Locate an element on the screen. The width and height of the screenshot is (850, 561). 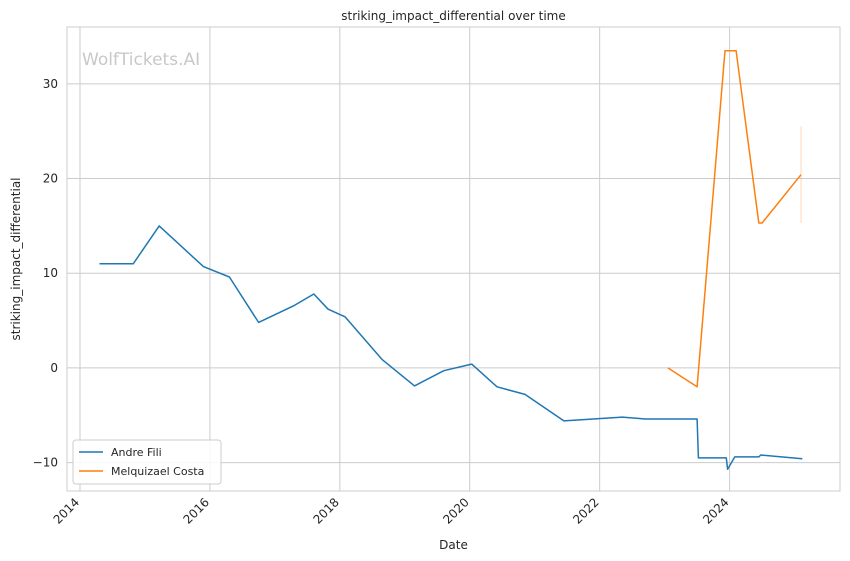
chart-title: striking_impact_differential over time is located at coordinates (453, 16).